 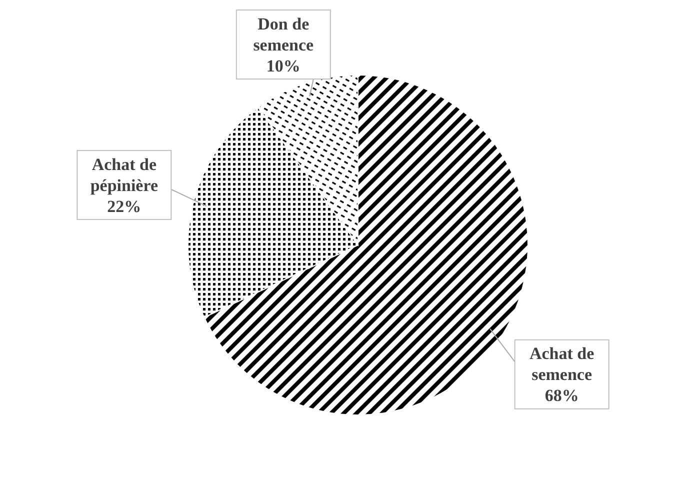 What do you see at coordinates (561, 396) in the screenshot?
I see `data-label: 68%` at bounding box center [561, 396].